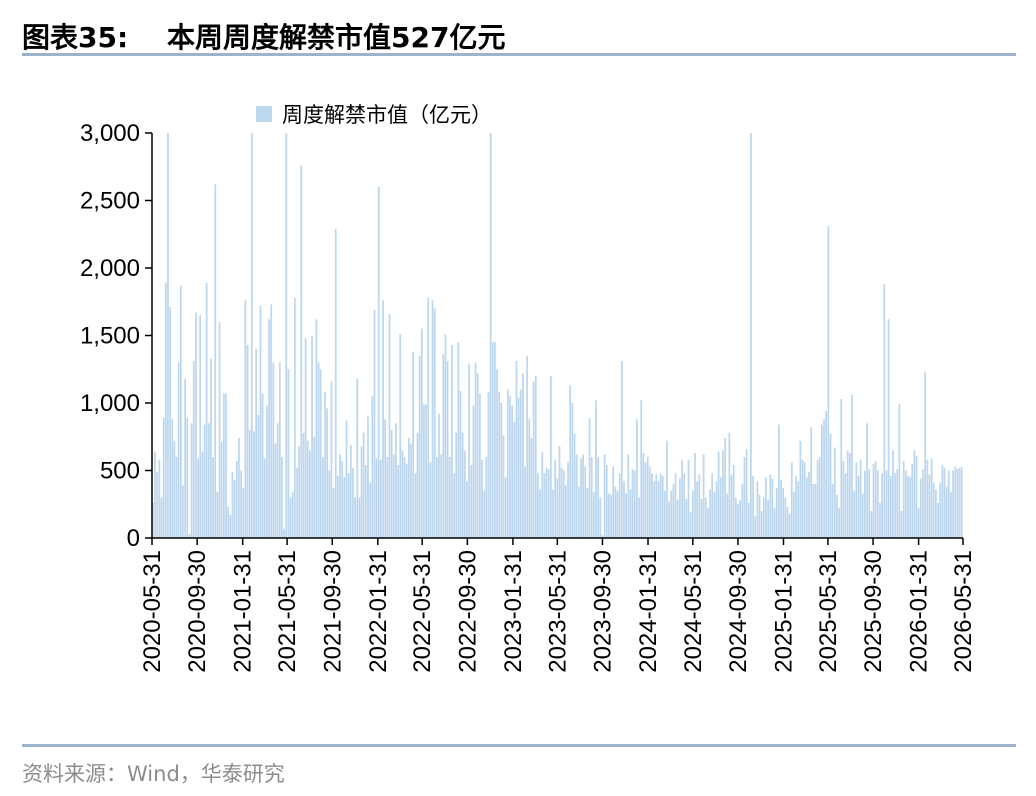 This screenshot has height=796, width=1036. What do you see at coordinates (602, 611) in the screenshot?
I see `x-tick-label: 2023-09-30` at bounding box center [602, 611].